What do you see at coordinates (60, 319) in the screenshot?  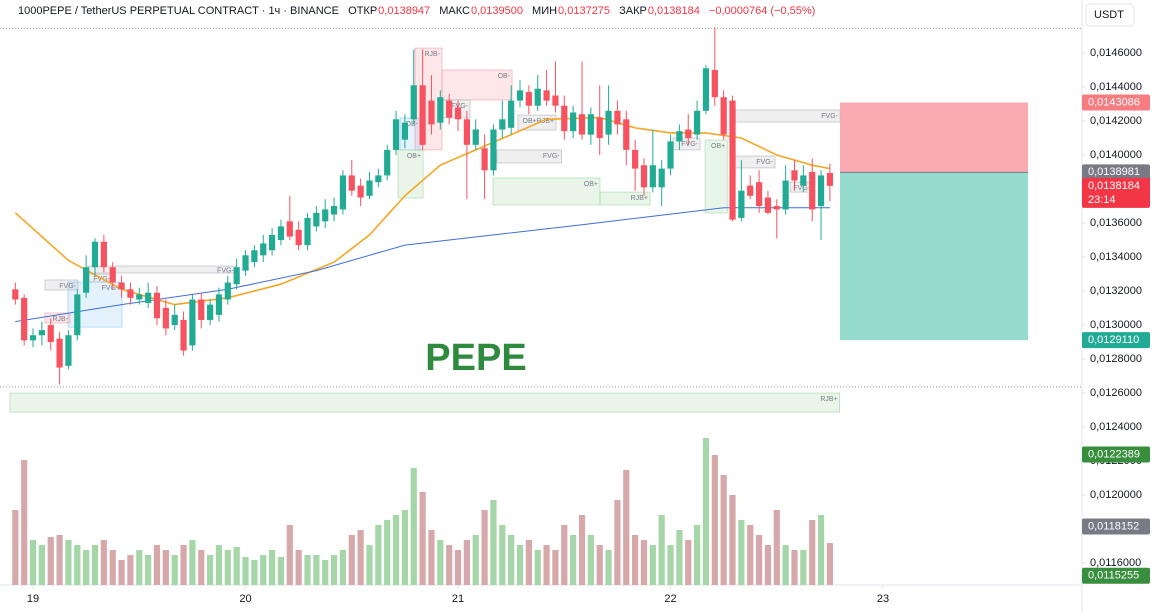 I see `zone-label: RJB-` at bounding box center [60, 319].